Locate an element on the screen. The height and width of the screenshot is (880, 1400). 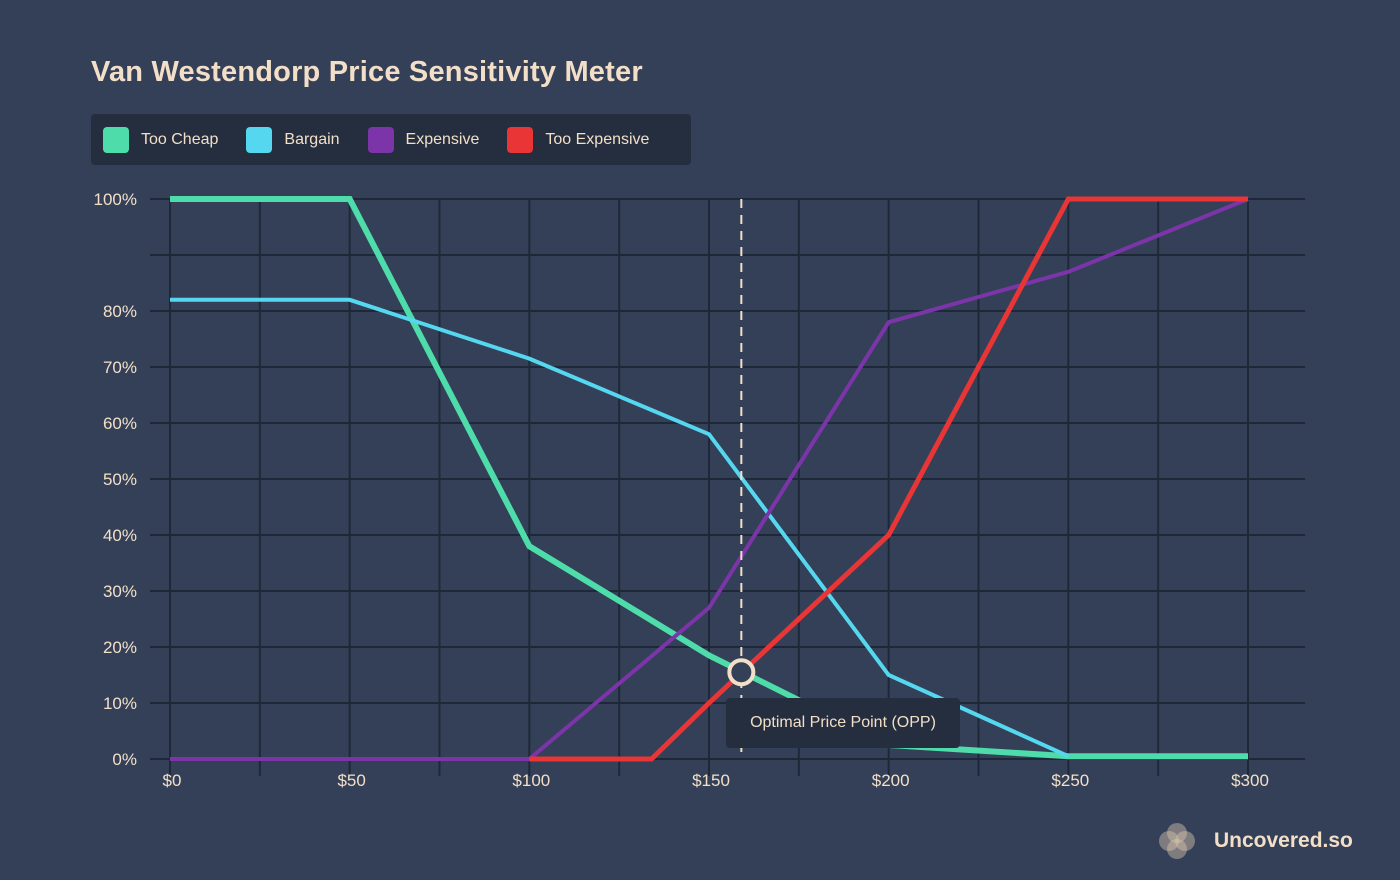
x-tick-label: $250 is located at coordinates (1070, 780).